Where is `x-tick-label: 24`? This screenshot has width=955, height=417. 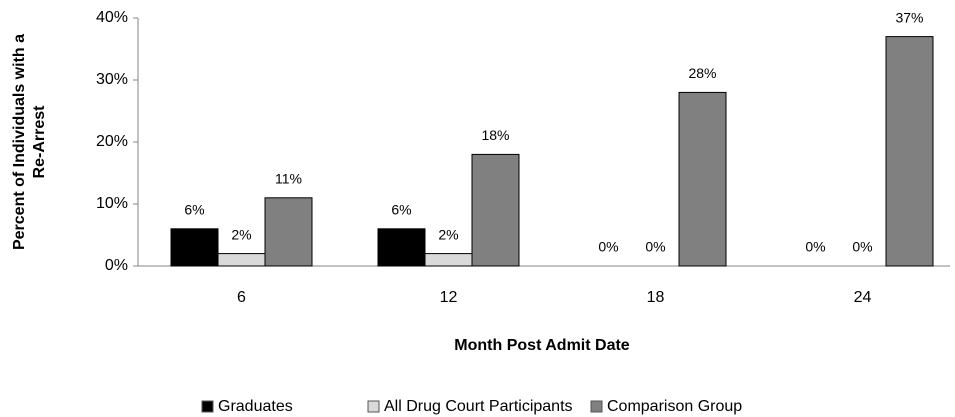 x-tick-label: 24 is located at coordinates (863, 297).